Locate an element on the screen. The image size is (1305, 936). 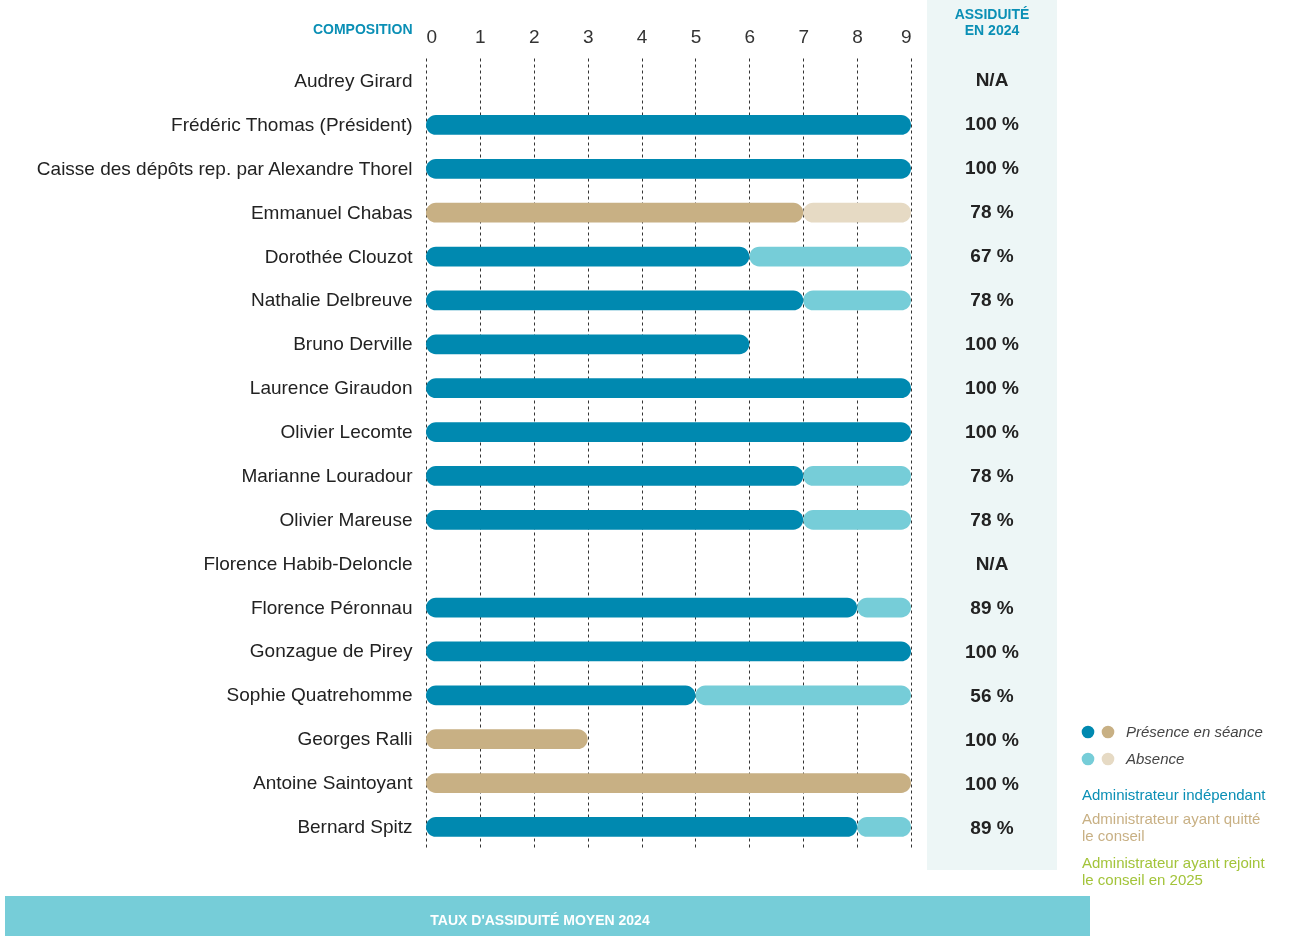
text: ASSIDUITÉ EN 2024 is located at coordinates (992, 22).